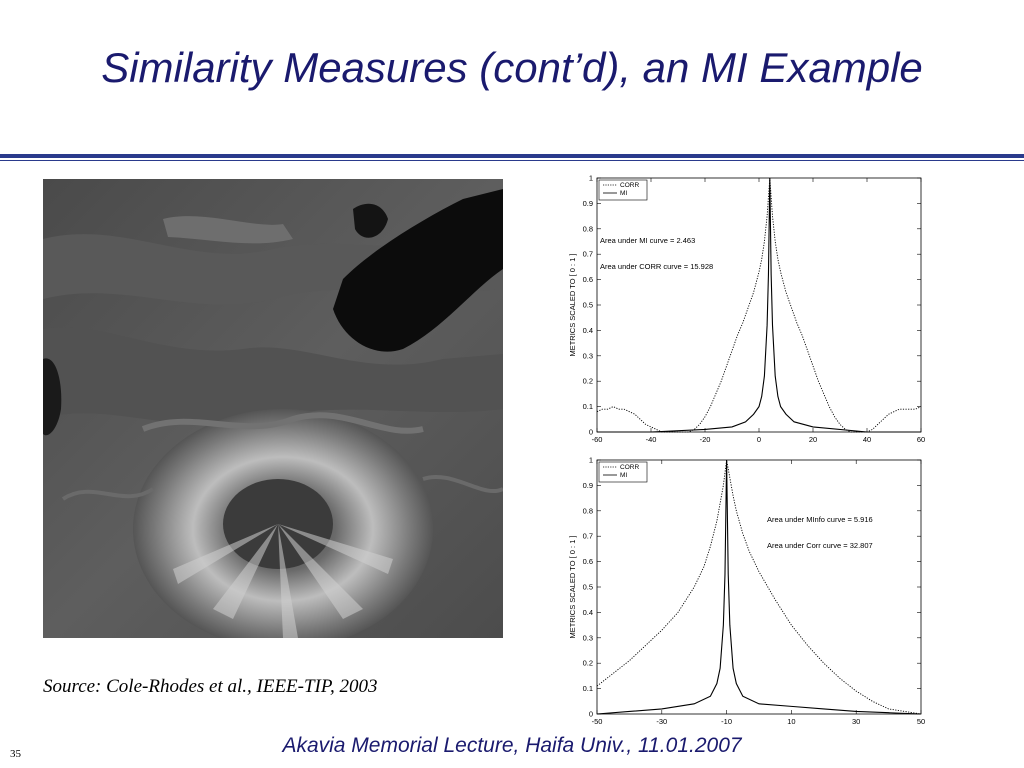  I want to click on chart-bottom-annotation: Area under Corr curve = 32.807, so click(820, 545).